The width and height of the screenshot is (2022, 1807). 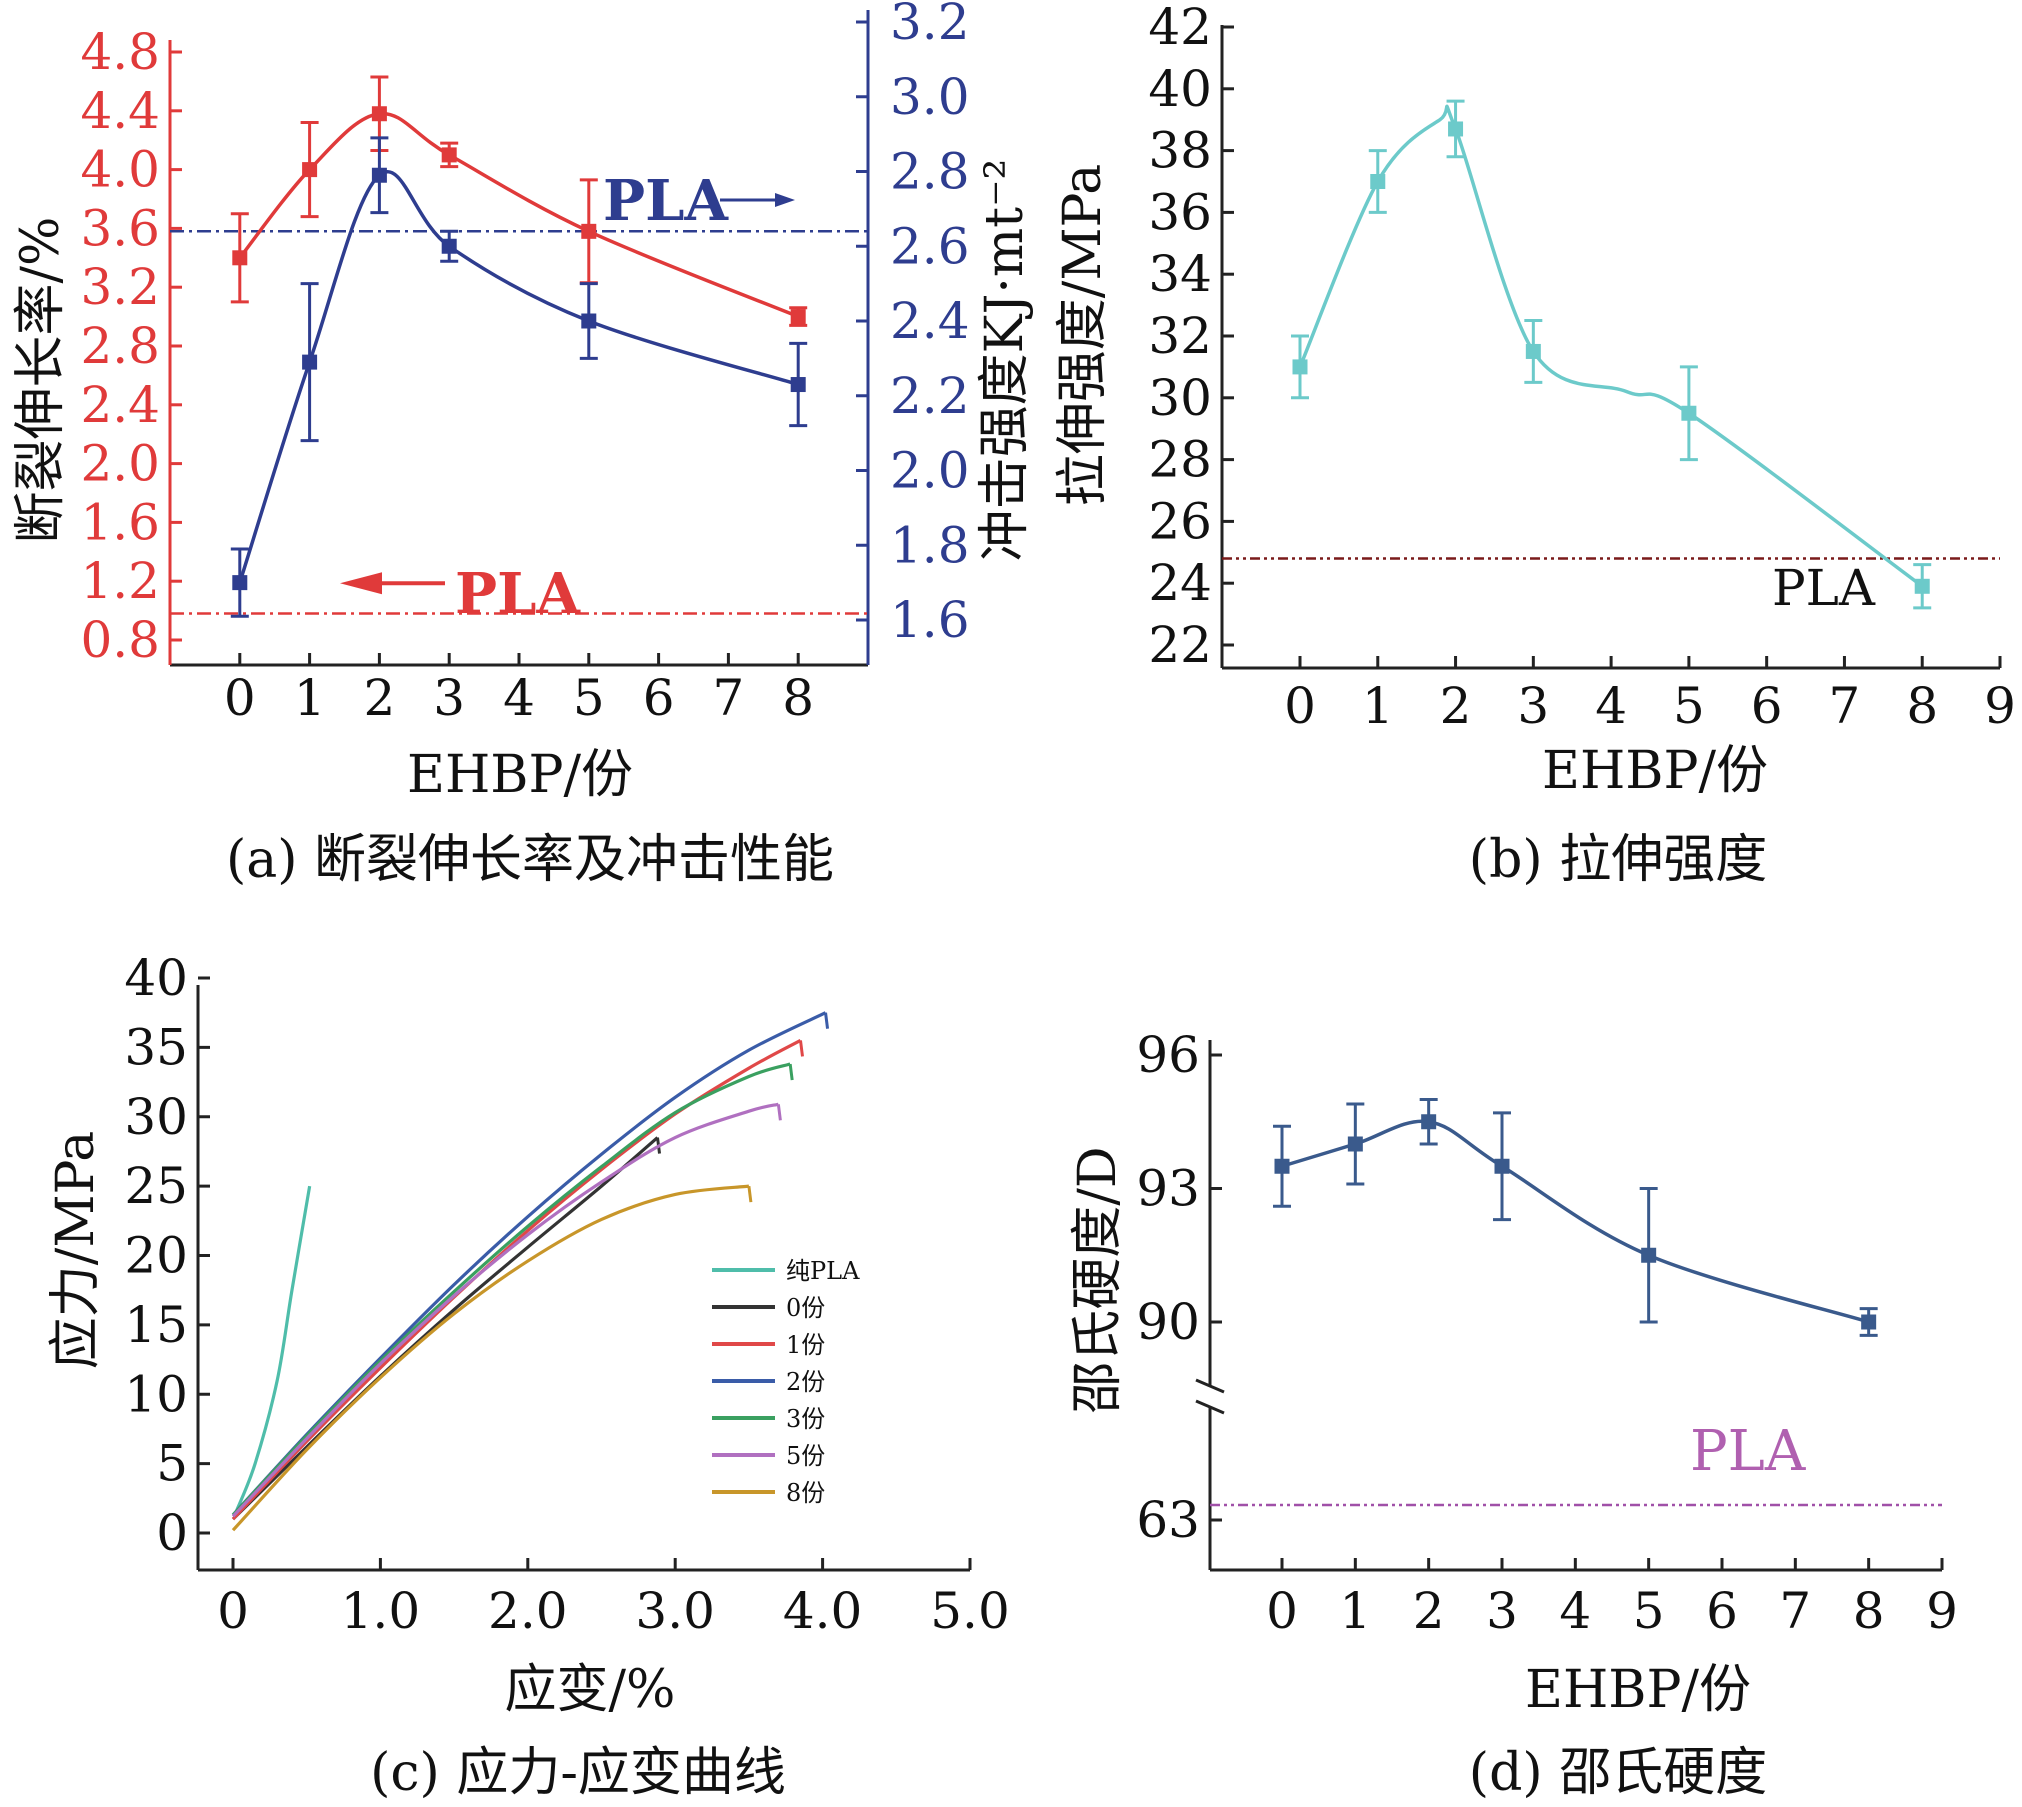 What do you see at coordinates (1429, 1611) in the screenshot?
I see `chart-d-x-tick-label: 2` at bounding box center [1429, 1611].